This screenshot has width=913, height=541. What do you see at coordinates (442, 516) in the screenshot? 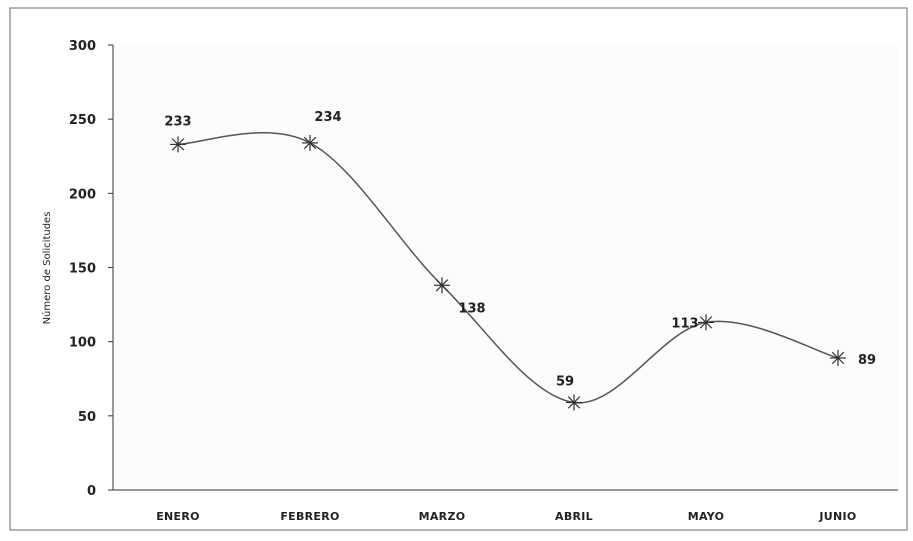
I see `x-tick-label: MARZO` at bounding box center [442, 516].